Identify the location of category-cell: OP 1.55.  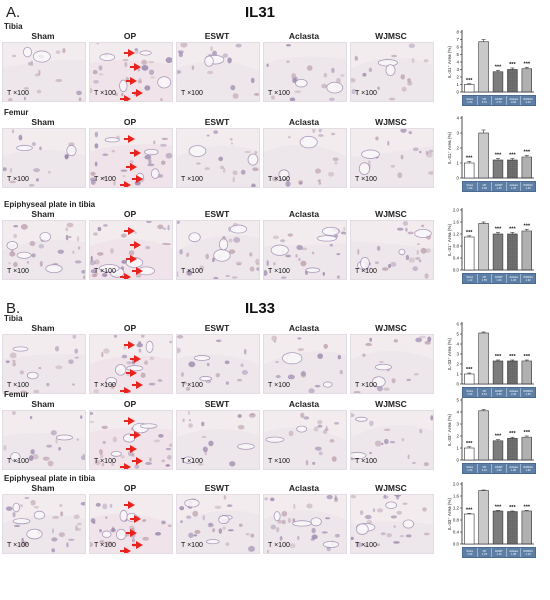
(484, 278).